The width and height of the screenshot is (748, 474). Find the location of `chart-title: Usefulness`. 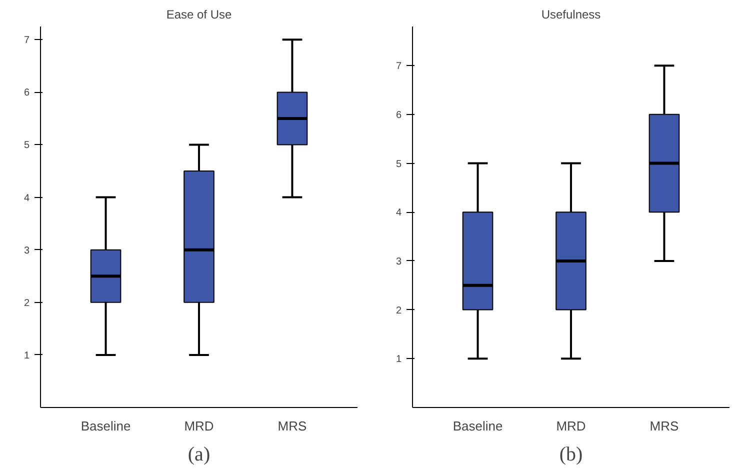

chart-title: Usefulness is located at coordinates (571, 15).